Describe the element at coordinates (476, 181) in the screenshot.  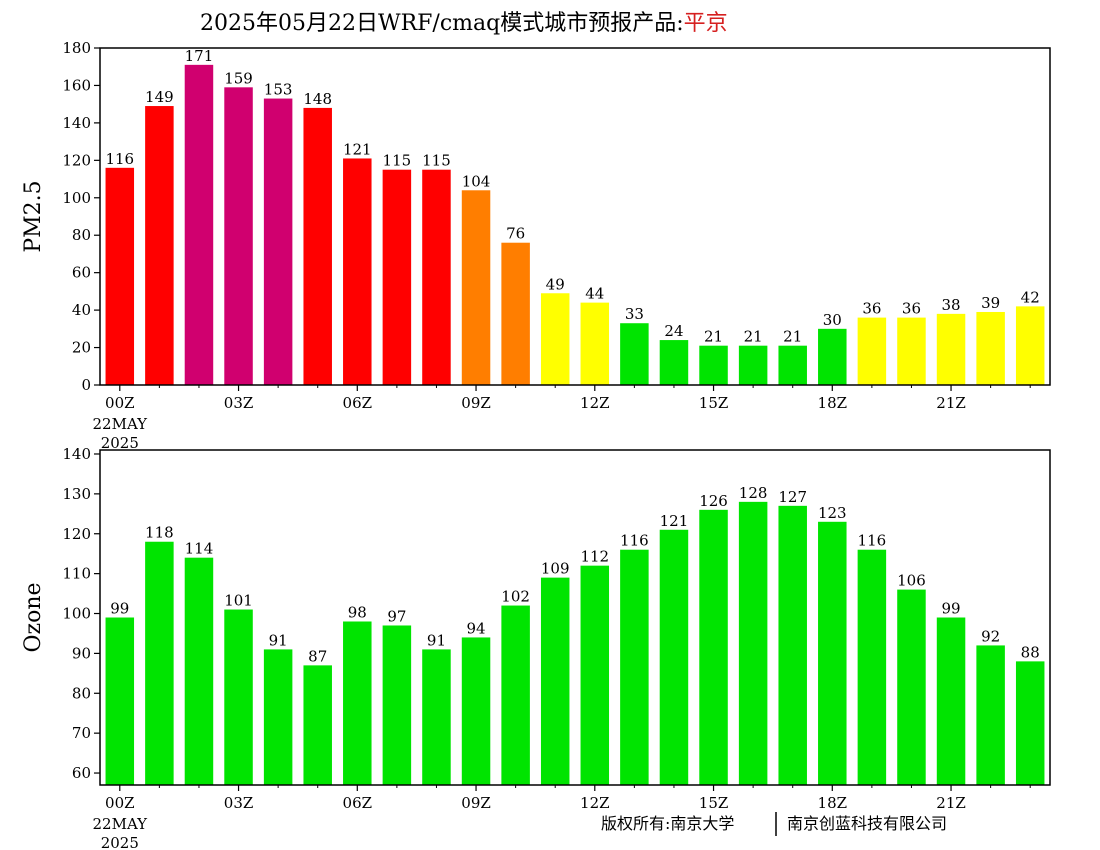
I see `pm25-value-label: 104` at that location.